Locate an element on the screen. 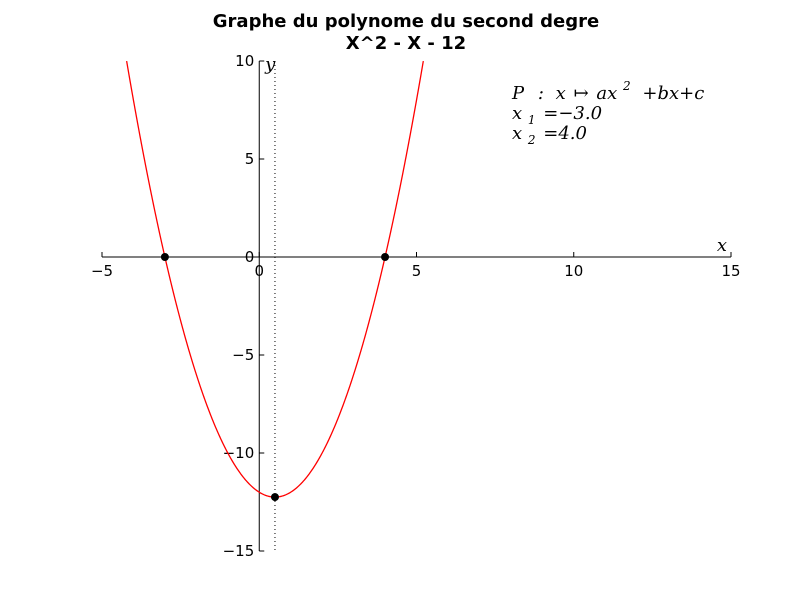 The image size is (812, 612). annotation-x1-var: x is located at coordinates (517, 113).